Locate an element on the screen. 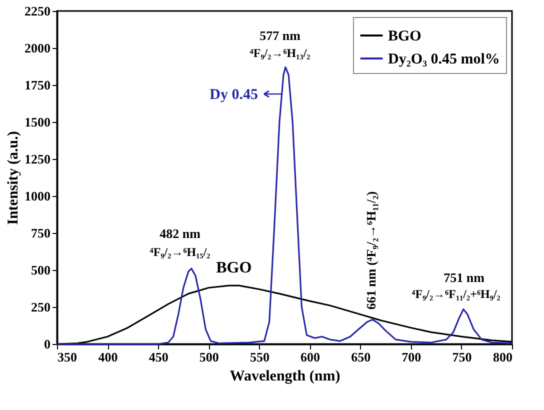 This screenshot has width=544, height=410. x-tick-label: 400 is located at coordinates (108, 357).